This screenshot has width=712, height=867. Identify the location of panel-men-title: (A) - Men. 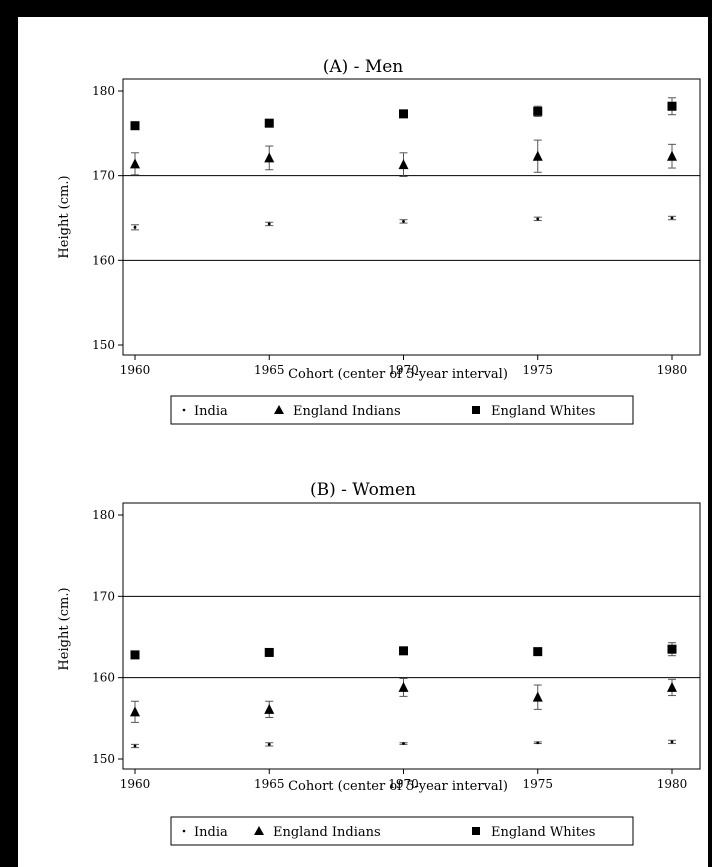
(363, 67).